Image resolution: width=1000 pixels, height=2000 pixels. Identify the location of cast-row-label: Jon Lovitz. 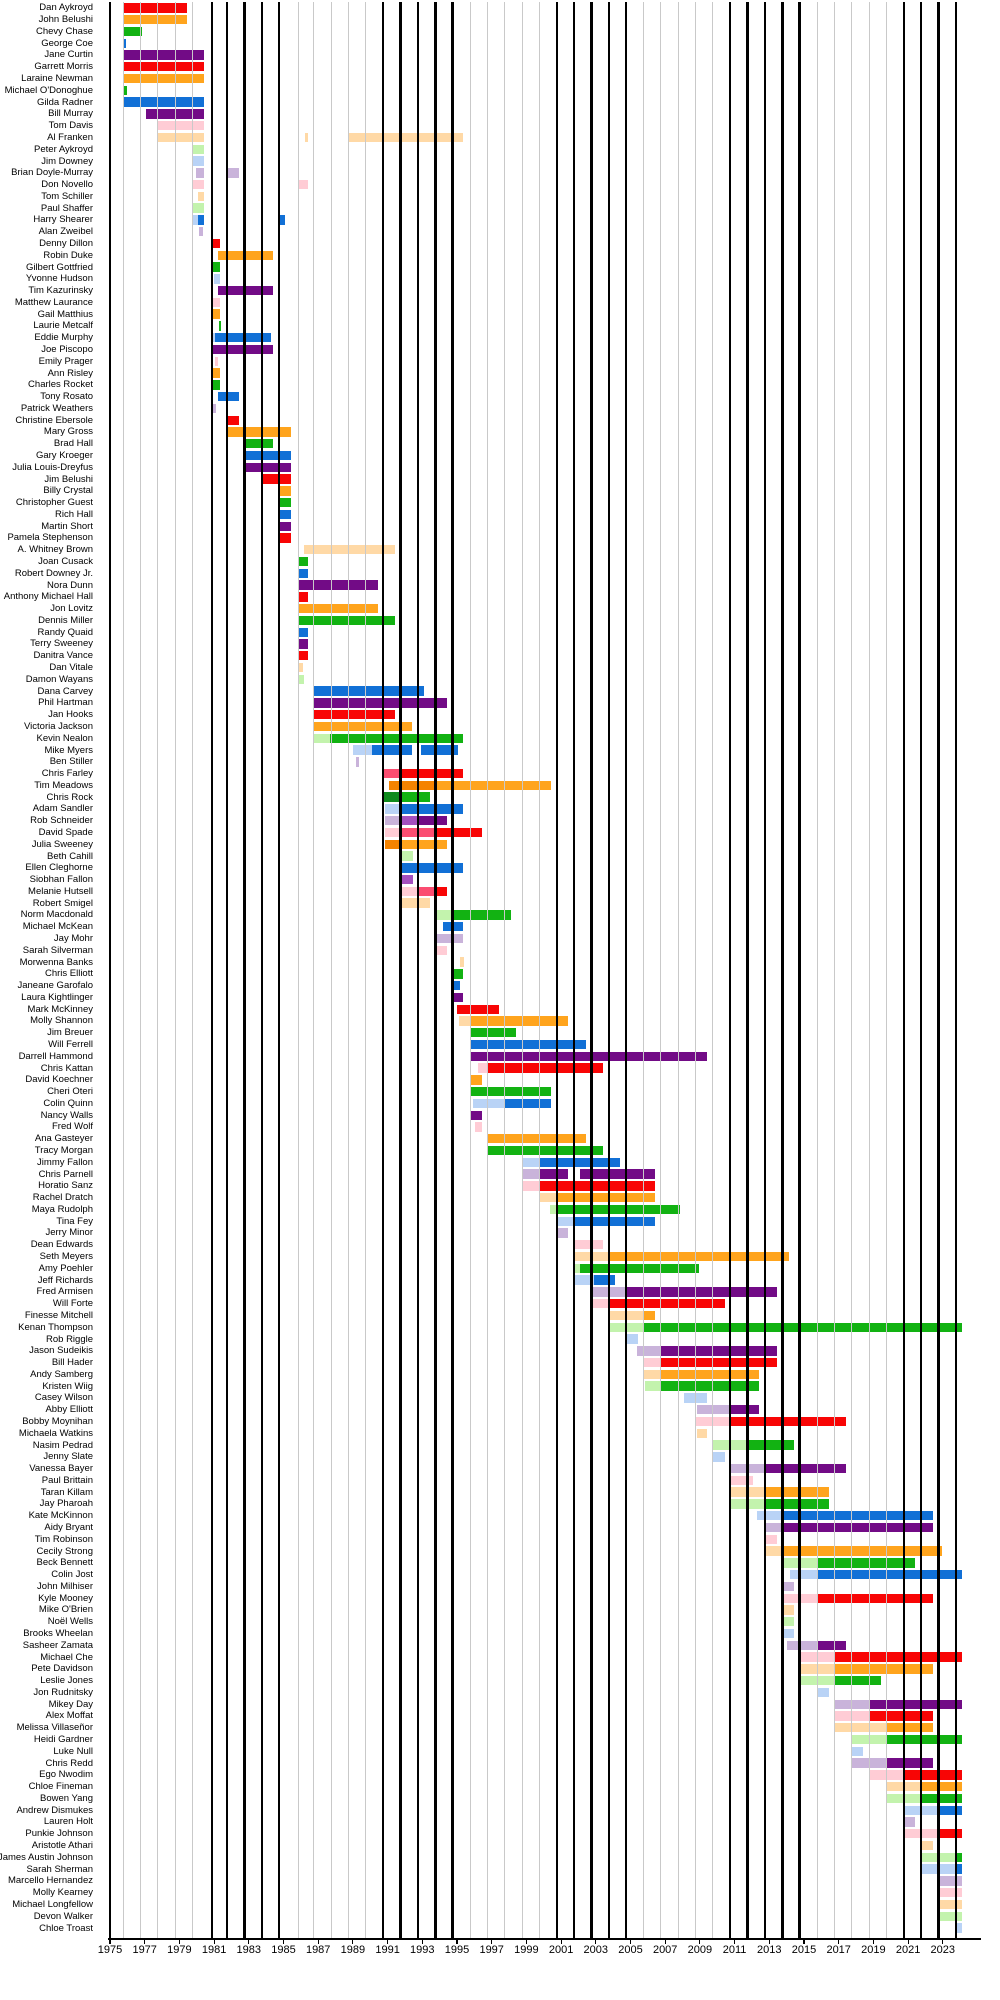
(71, 609).